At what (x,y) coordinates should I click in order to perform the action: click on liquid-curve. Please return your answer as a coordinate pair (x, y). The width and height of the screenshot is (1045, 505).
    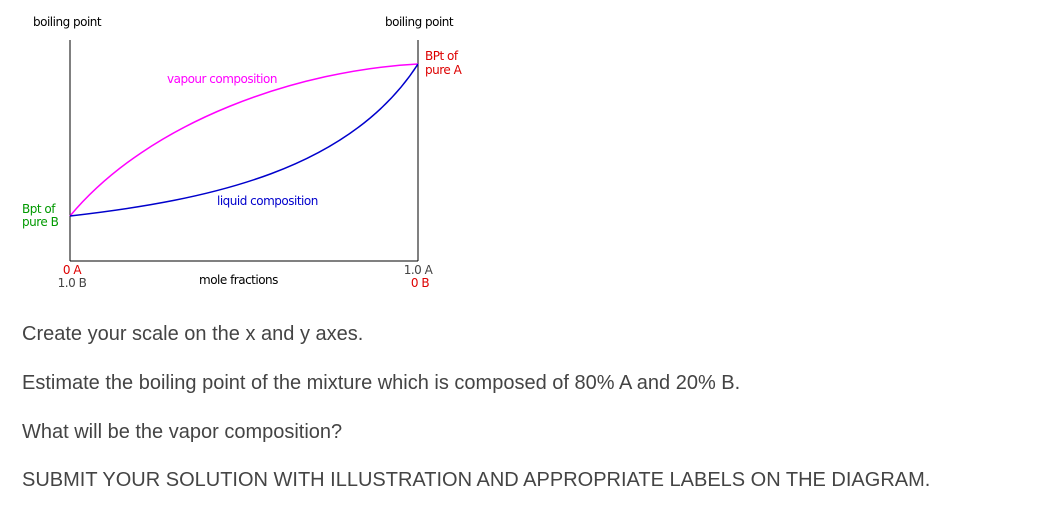
    Looking at the image, I should click on (244, 140).